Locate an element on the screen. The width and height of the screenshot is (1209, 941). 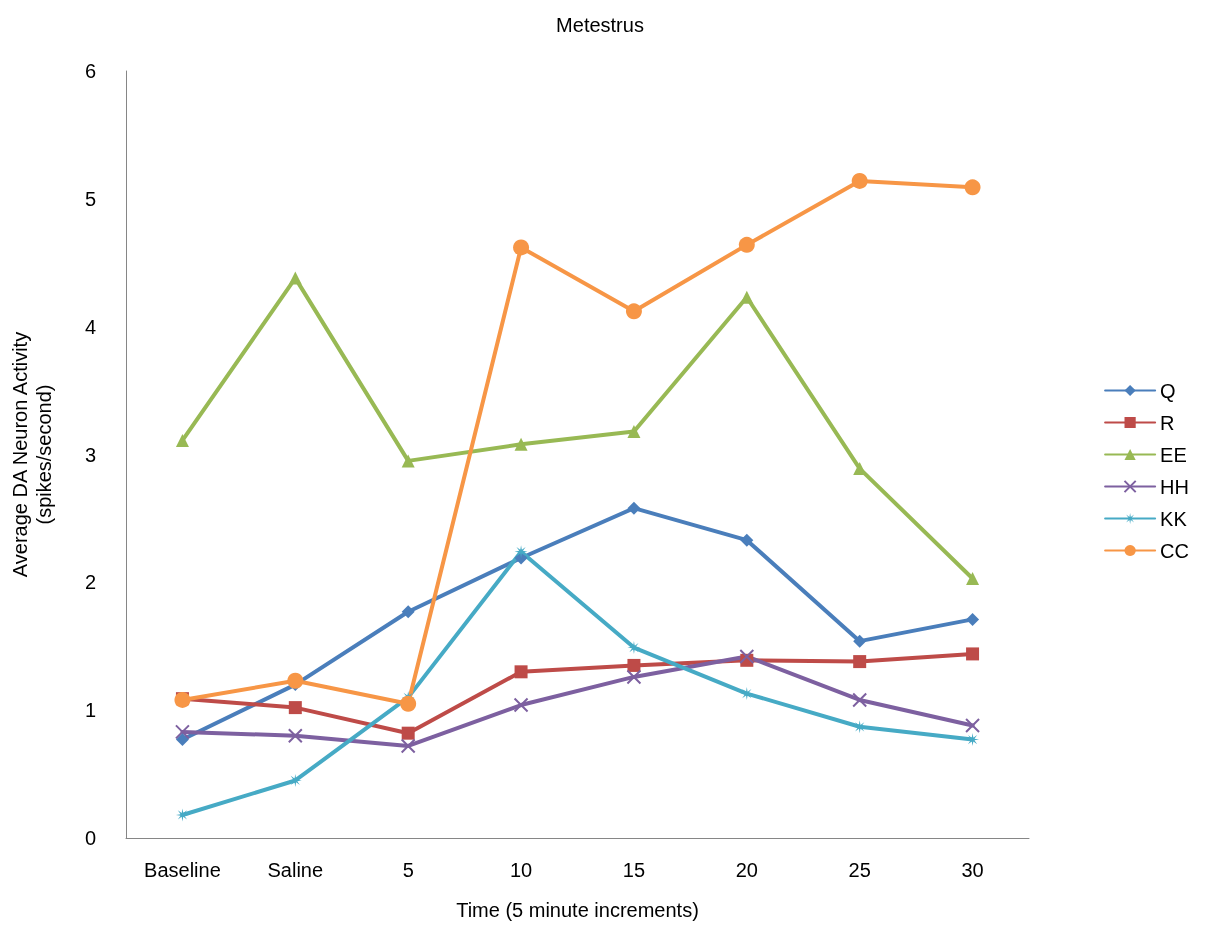
y-tick-label: 4 is located at coordinates (90, 326).